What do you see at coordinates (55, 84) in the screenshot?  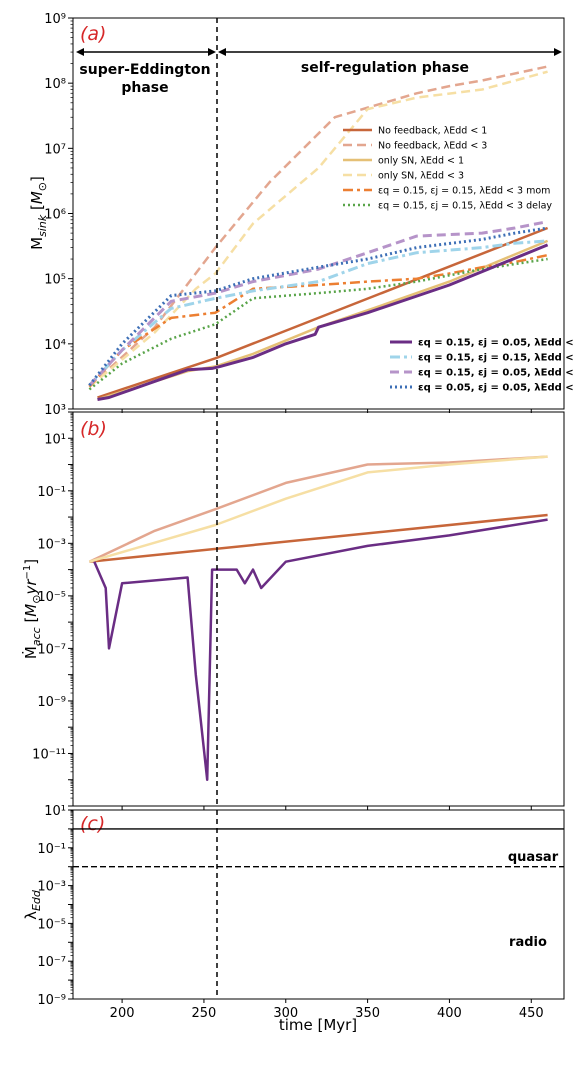 I see `y-tick-label: 10⁸` at bounding box center [55, 84].